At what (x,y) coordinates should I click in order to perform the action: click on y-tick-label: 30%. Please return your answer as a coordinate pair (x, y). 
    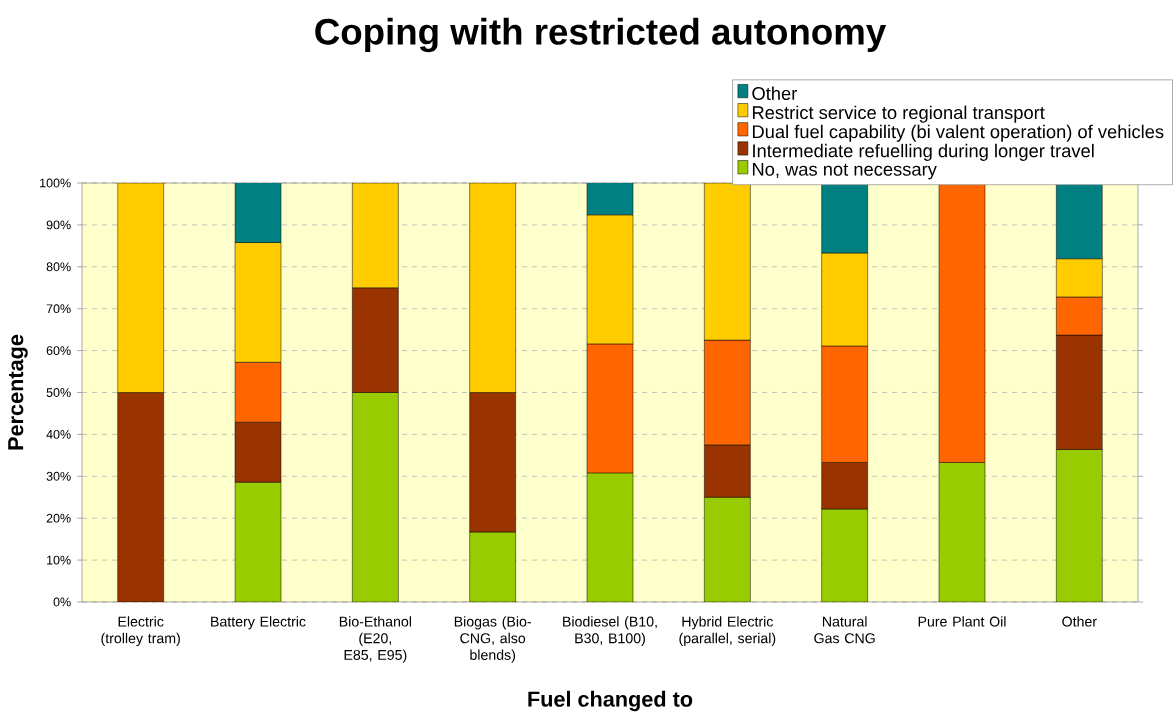
    Looking at the image, I should click on (58, 476).